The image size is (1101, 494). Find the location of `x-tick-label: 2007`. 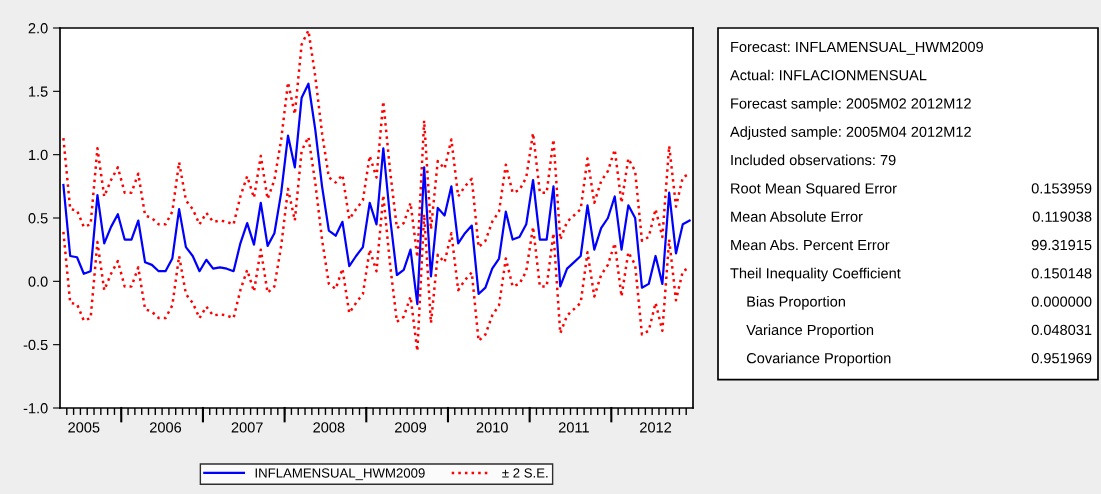

x-tick-label: 2007 is located at coordinates (247, 427).